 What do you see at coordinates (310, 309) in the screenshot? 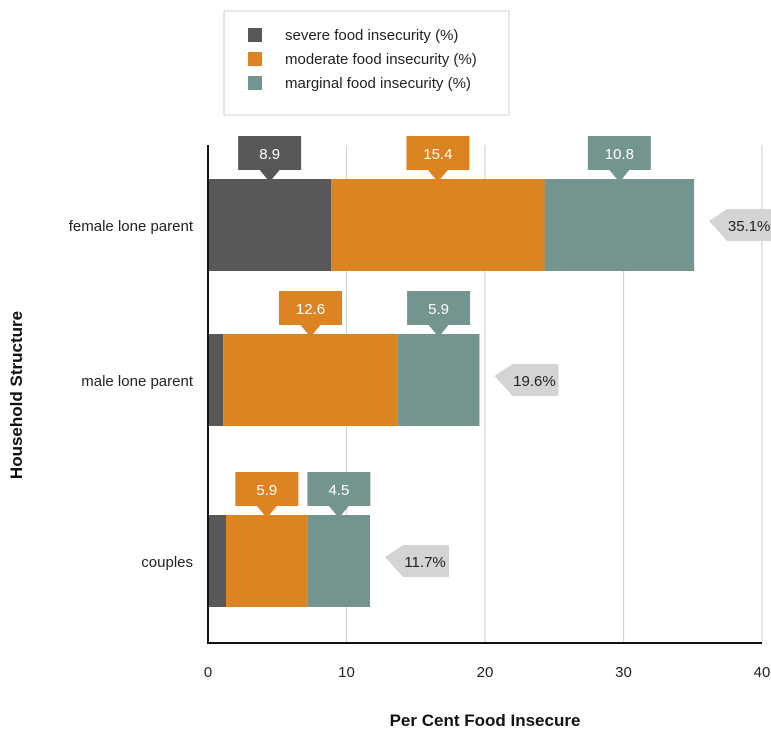
I see `data-label: 12.6` at bounding box center [310, 309].